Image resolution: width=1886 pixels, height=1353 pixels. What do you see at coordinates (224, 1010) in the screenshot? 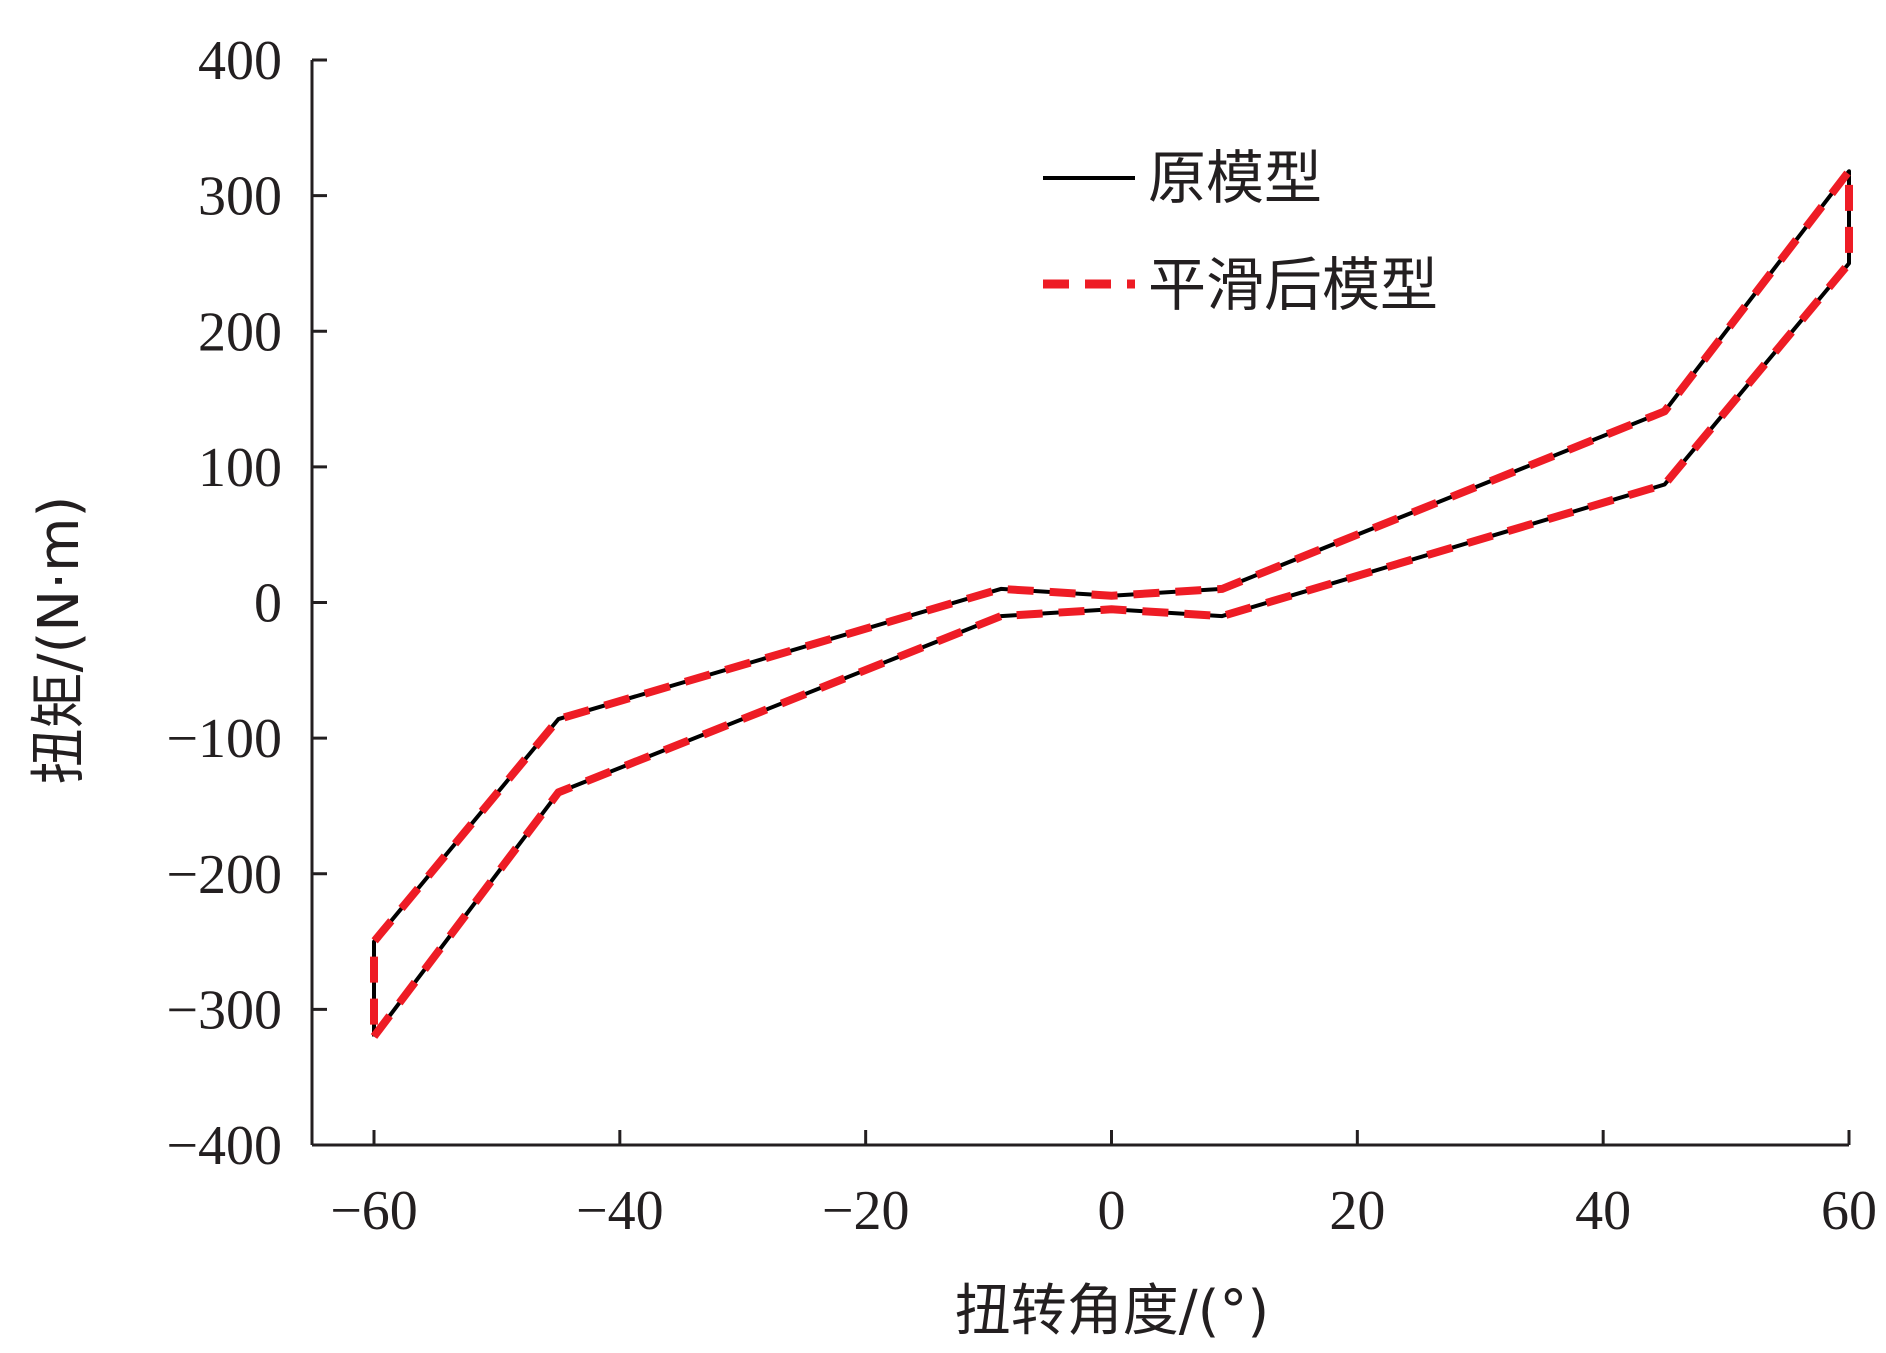
I see `y-tick-label: −300` at bounding box center [224, 1010].